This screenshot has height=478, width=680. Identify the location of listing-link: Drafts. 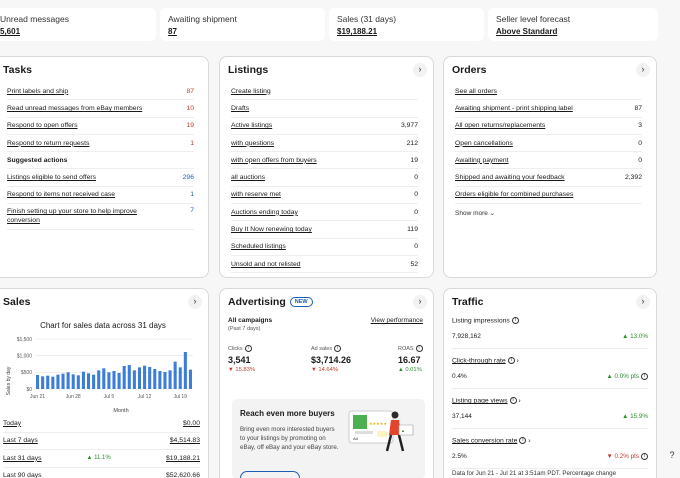
(240, 108).